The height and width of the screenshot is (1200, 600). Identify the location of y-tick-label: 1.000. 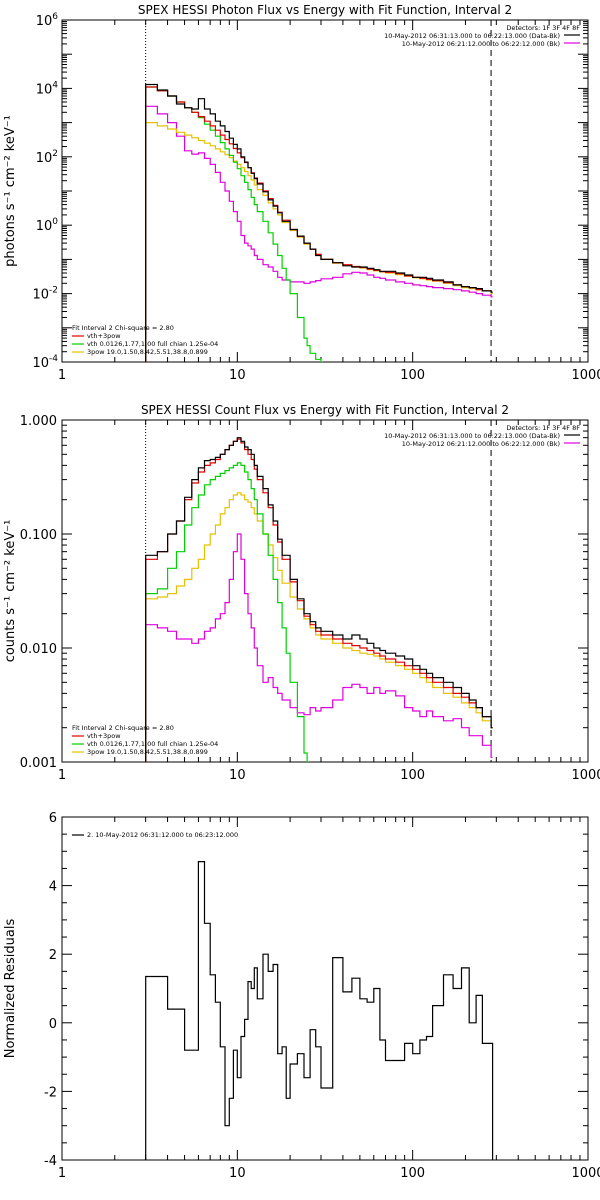
(38, 421).